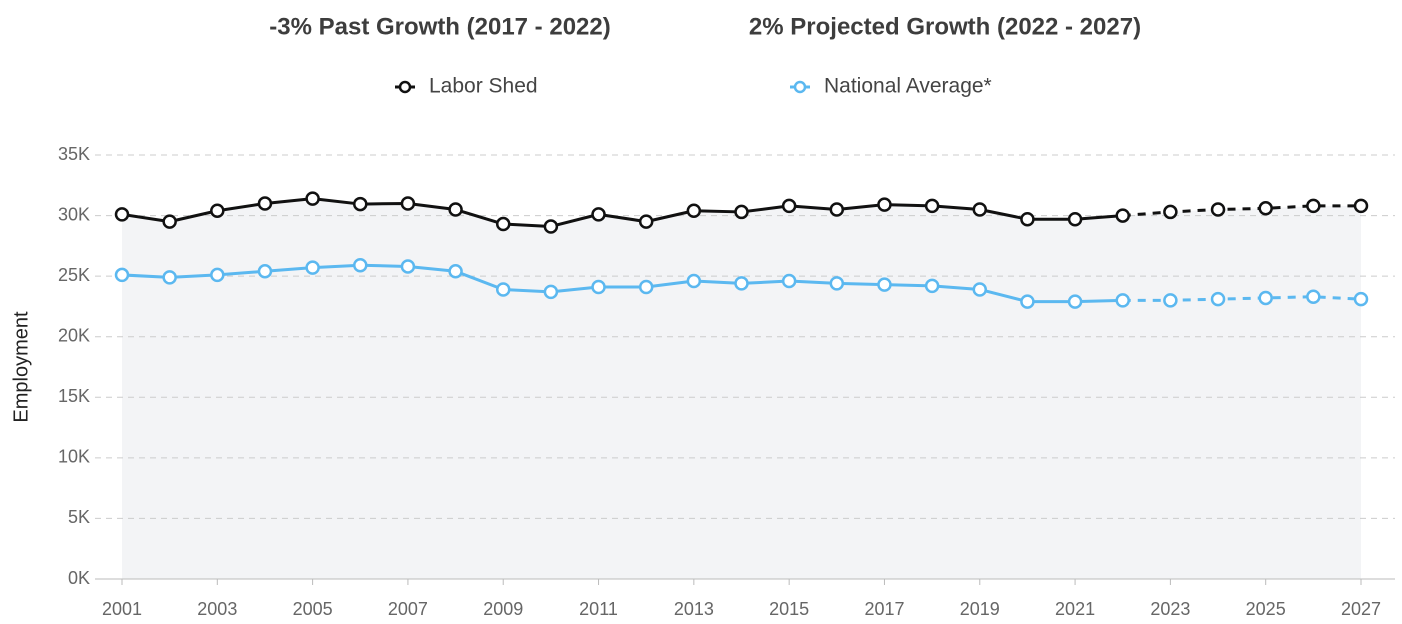 The height and width of the screenshot is (624, 1402). I want to click on x-tick-label: 2025, so click(1266, 609).